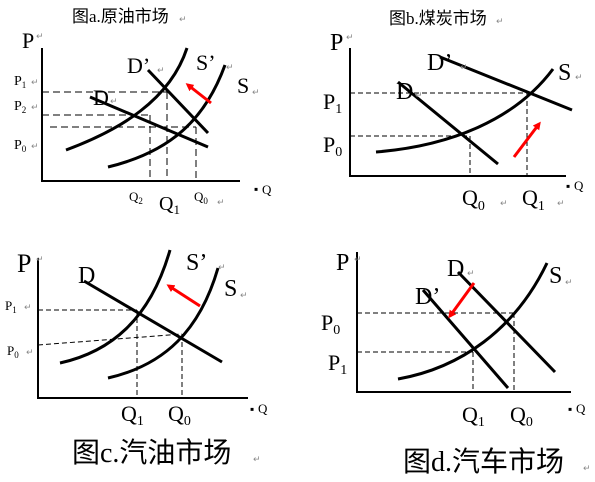 Image resolution: width=595 pixels, height=482 pixels. What do you see at coordinates (455, 269) in the screenshot?
I see `panel-d-demand-label: D` at bounding box center [455, 269].